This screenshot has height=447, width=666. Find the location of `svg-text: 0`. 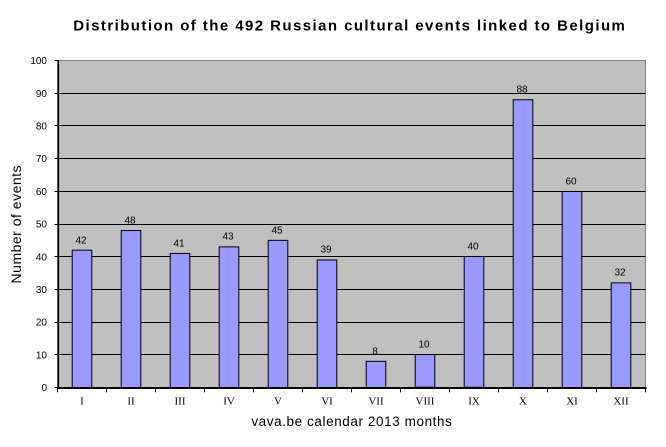

svg-text: 0 is located at coordinates (44, 388).